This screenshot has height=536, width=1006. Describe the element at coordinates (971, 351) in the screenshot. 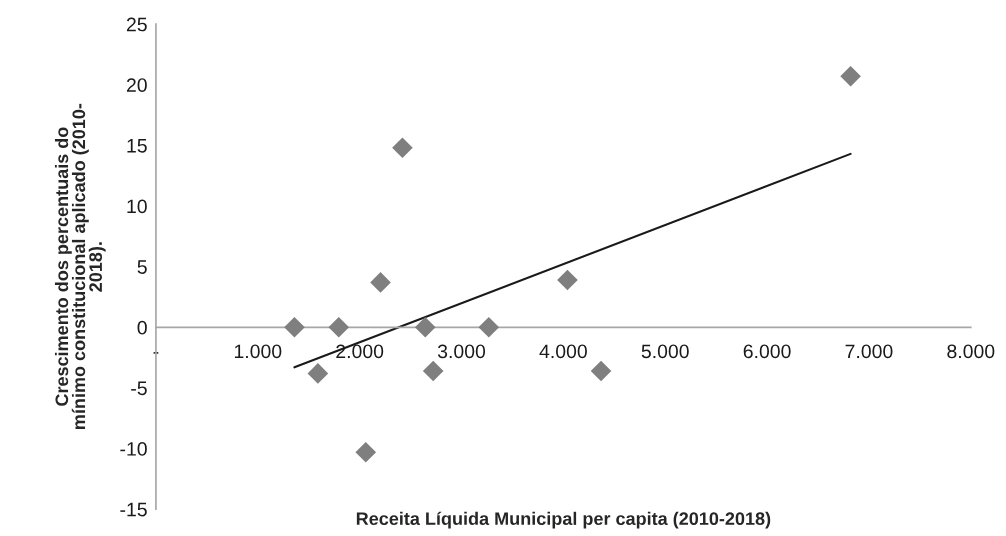

I see `x-tick-label: 8.000` at that location.